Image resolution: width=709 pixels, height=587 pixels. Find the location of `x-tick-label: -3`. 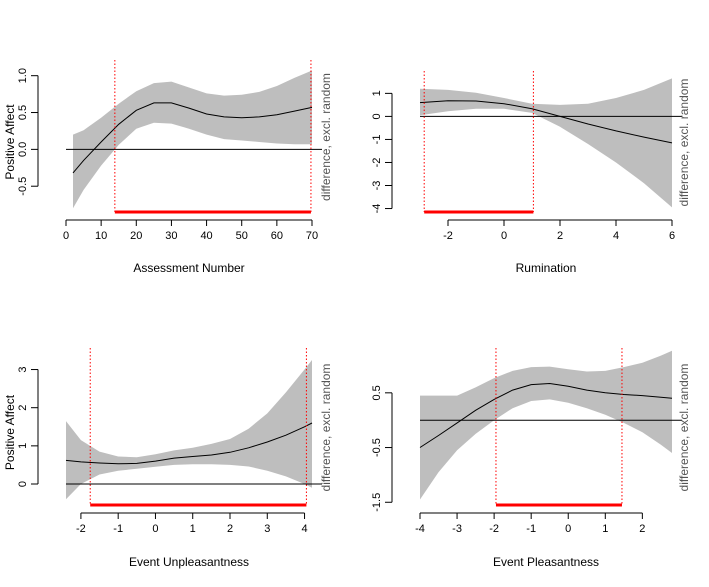

x-tick-label: -3 is located at coordinates (457, 529).